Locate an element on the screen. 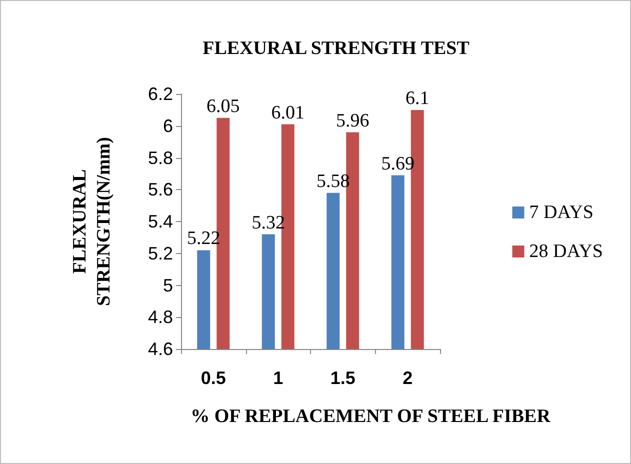  y-tick-label: 5.8 is located at coordinates (160, 158).